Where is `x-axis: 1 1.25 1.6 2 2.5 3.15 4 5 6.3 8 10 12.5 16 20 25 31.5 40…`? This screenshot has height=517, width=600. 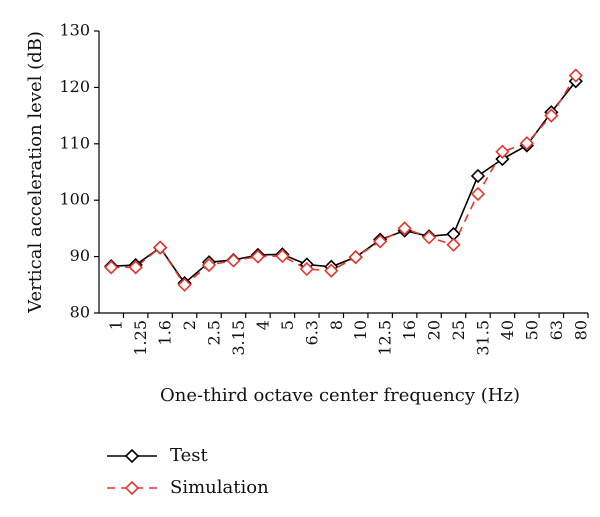 x-axis: 1 1.25 1.6 2 2.5 3.15 4 5 6.3 8 10 12.5 16 20 25 31.5 40… is located at coordinates (344, 334).